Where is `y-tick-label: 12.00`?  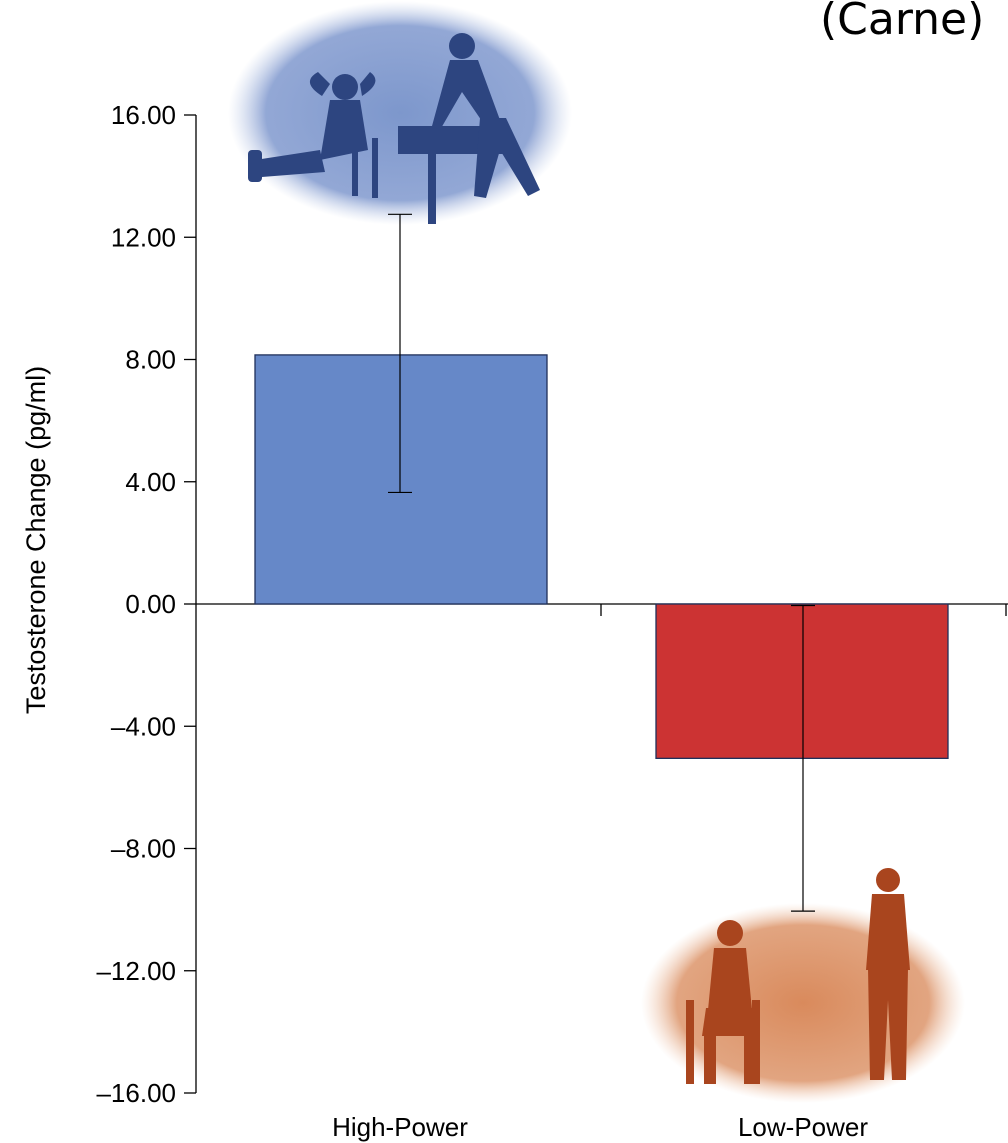
y-tick-label: 12.00 is located at coordinates (143, 237).